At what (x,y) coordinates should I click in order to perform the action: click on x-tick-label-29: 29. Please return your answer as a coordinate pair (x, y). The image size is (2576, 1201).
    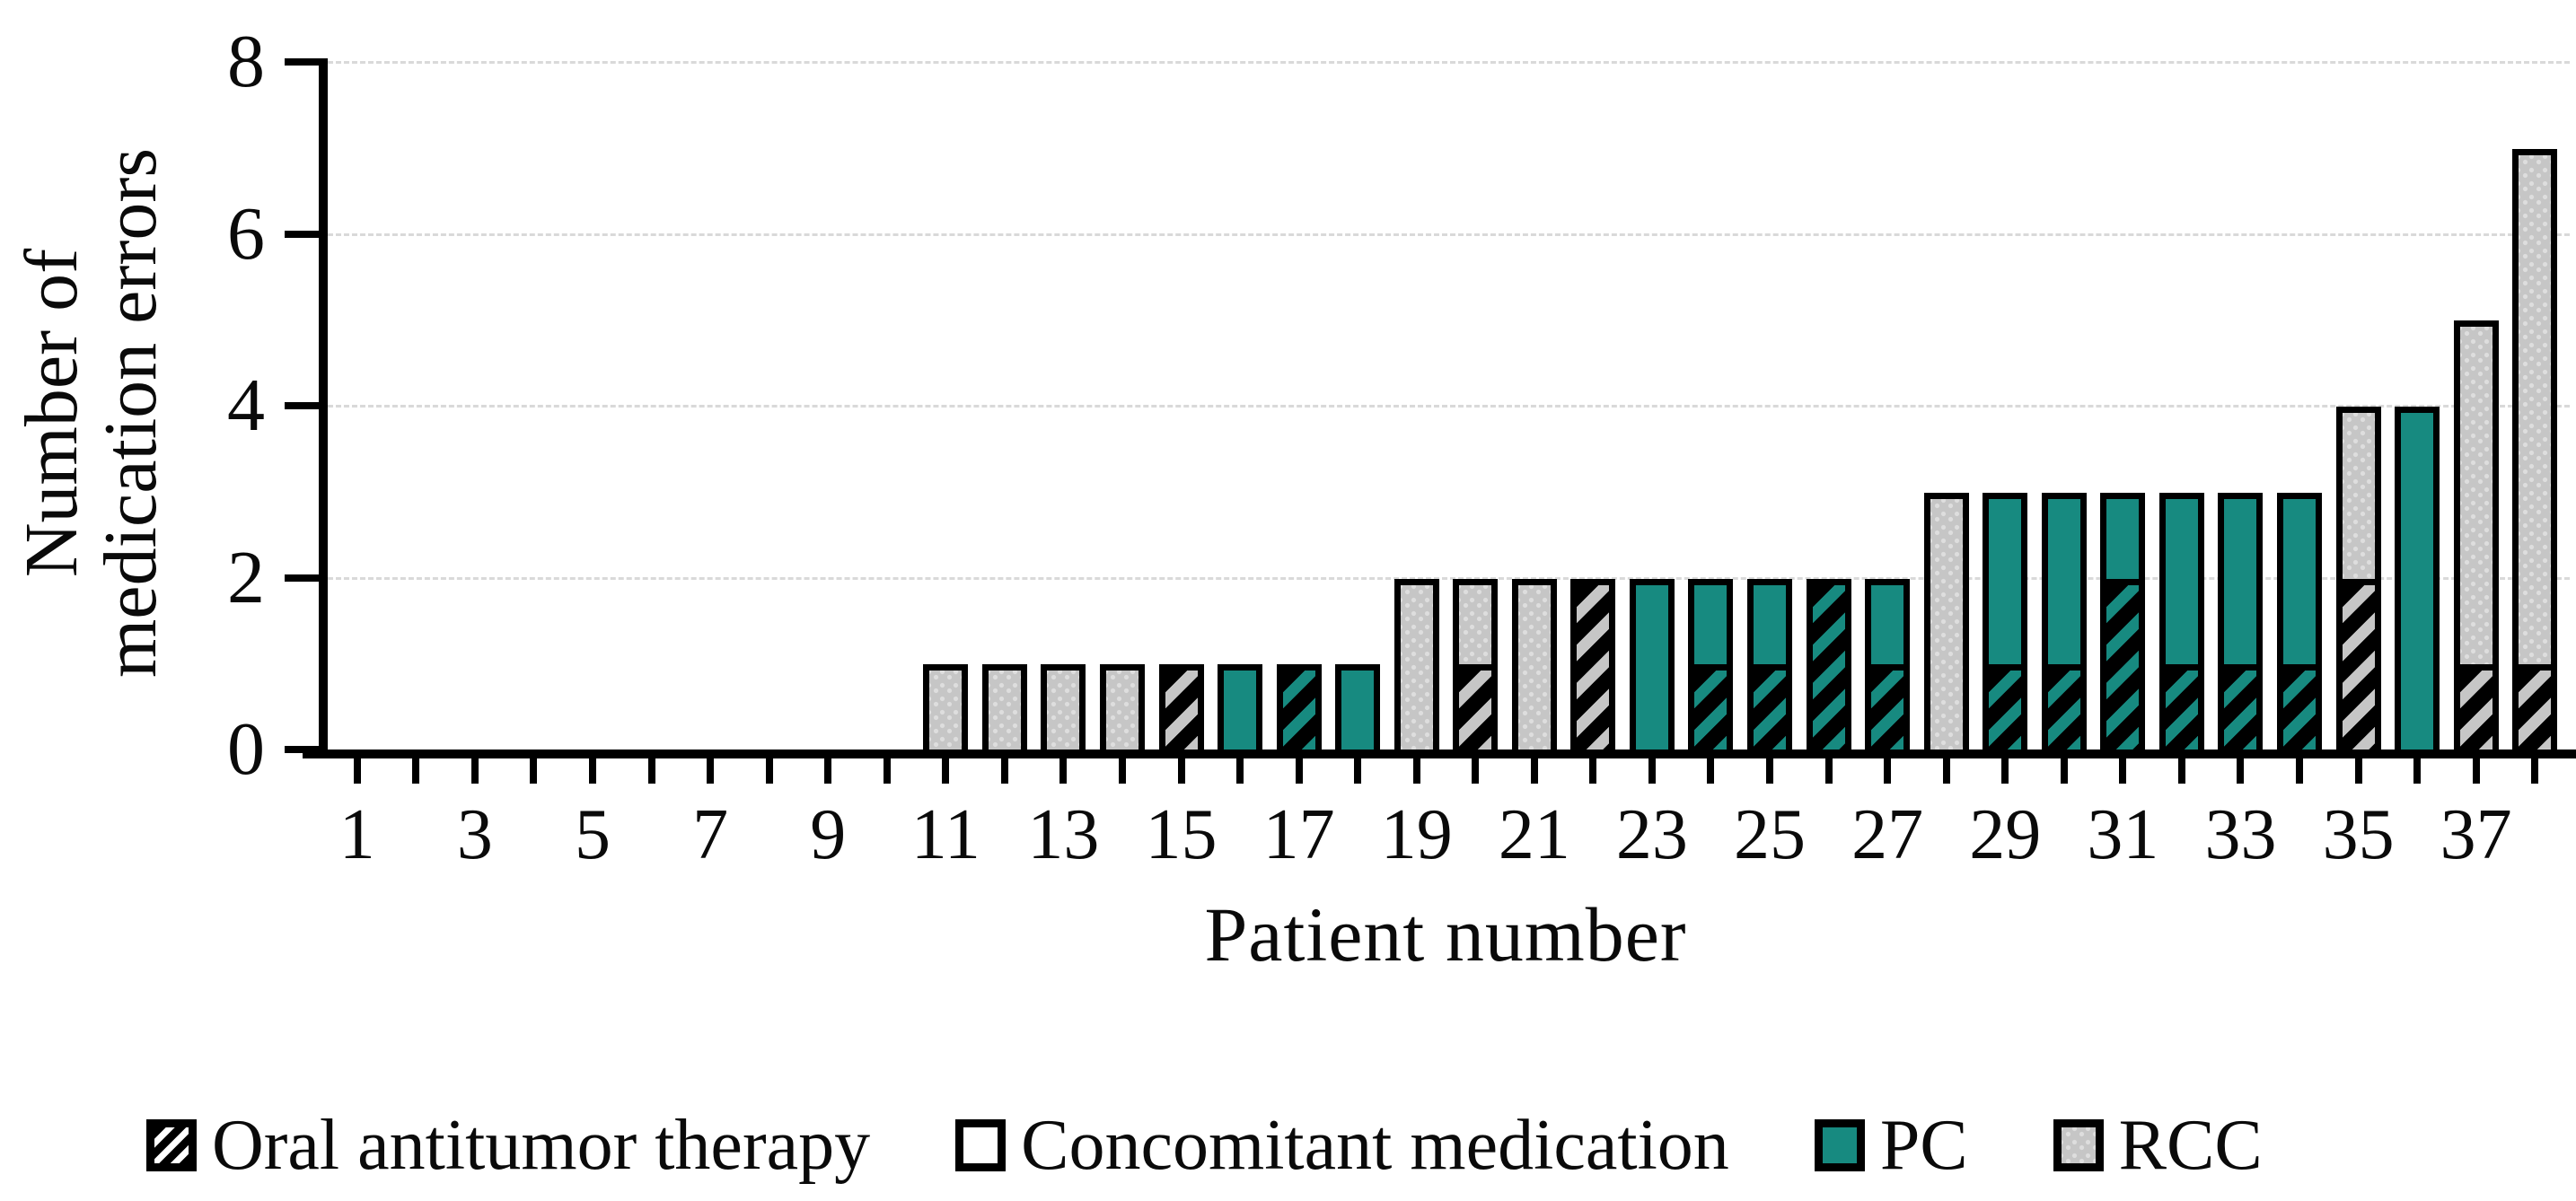
    Looking at the image, I should click on (2005, 834).